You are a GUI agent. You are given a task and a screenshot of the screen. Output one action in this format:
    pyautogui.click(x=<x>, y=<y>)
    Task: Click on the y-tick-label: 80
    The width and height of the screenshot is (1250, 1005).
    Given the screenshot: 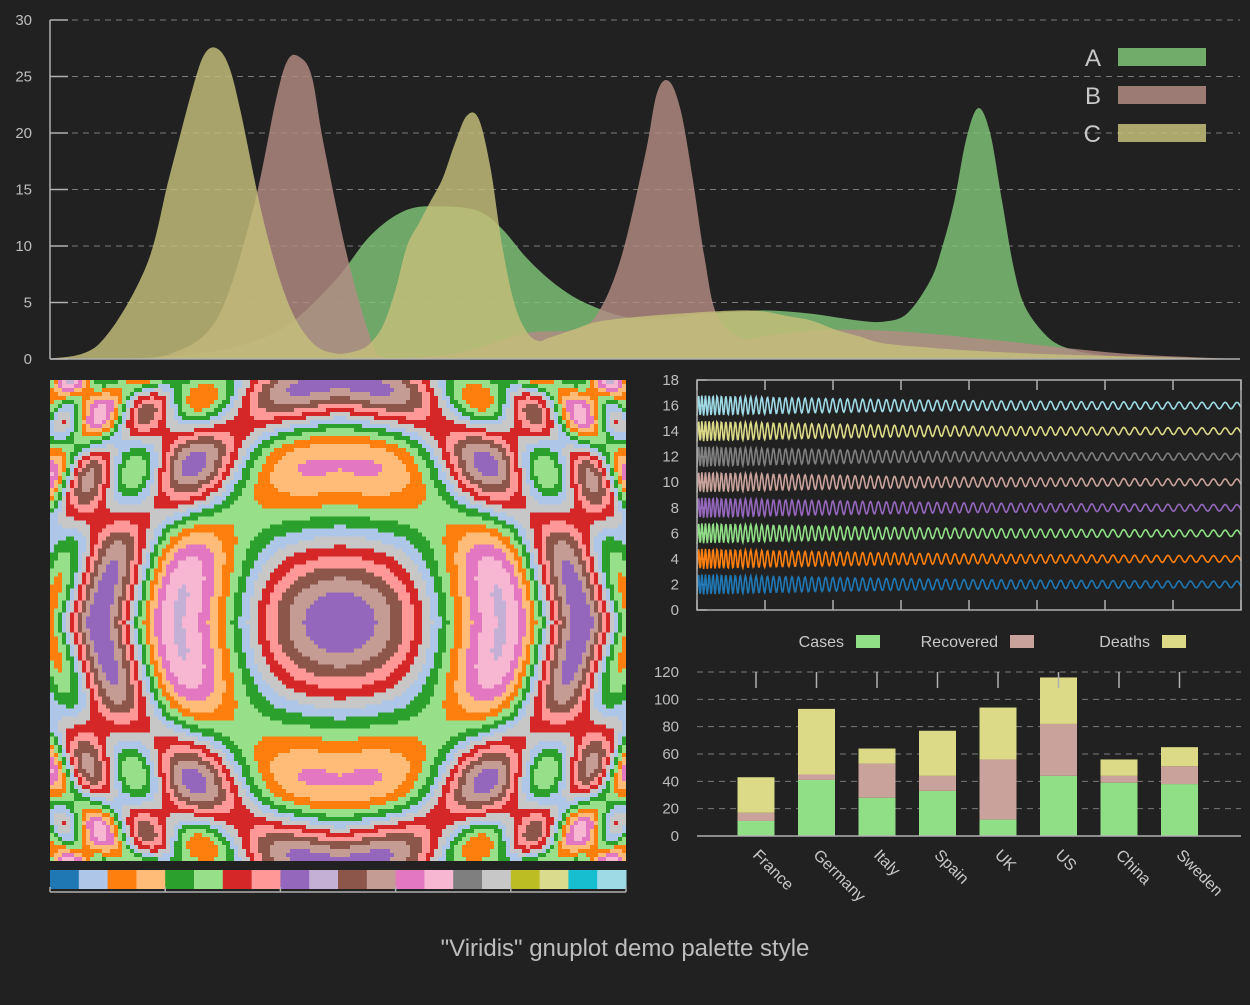 What is the action you would take?
    pyautogui.click(x=670, y=727)
    